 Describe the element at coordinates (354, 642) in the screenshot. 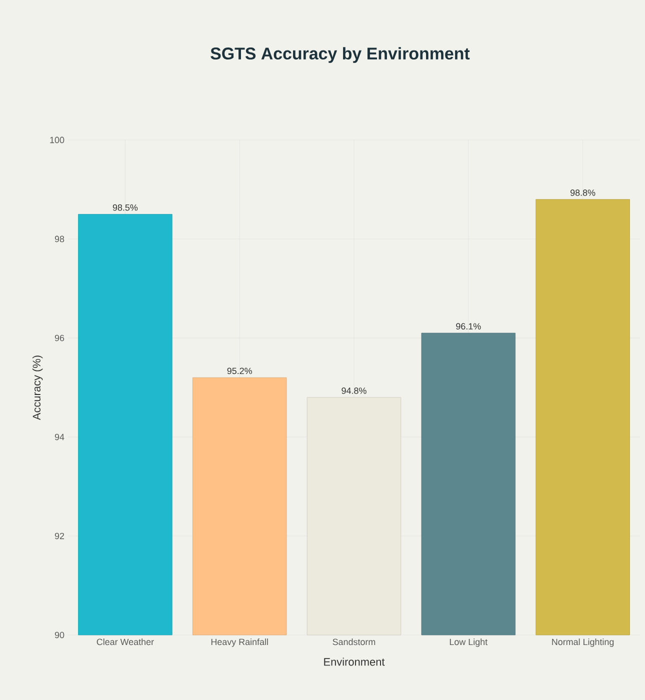

I see `x-tick-label: Sandstorm` at that location.